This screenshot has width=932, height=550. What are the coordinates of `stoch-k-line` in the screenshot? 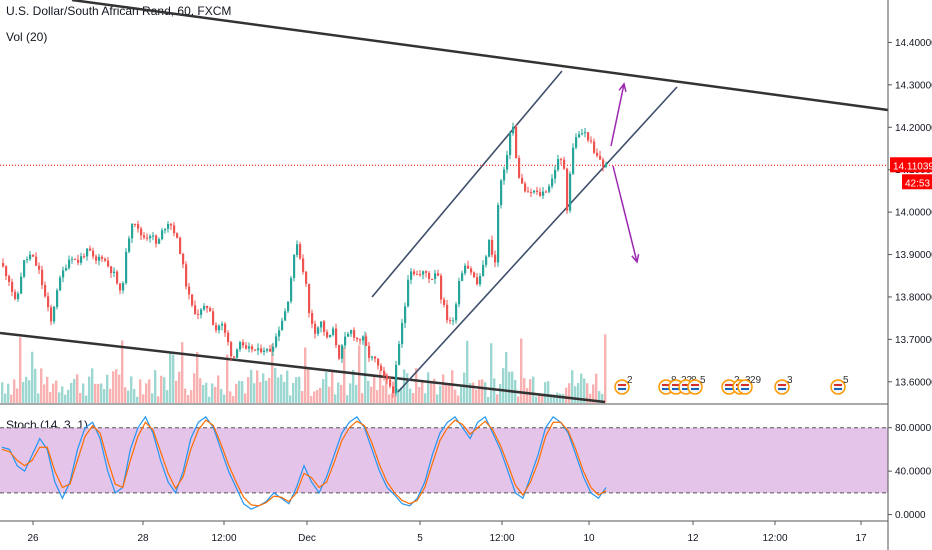 It's located at (304, 462).